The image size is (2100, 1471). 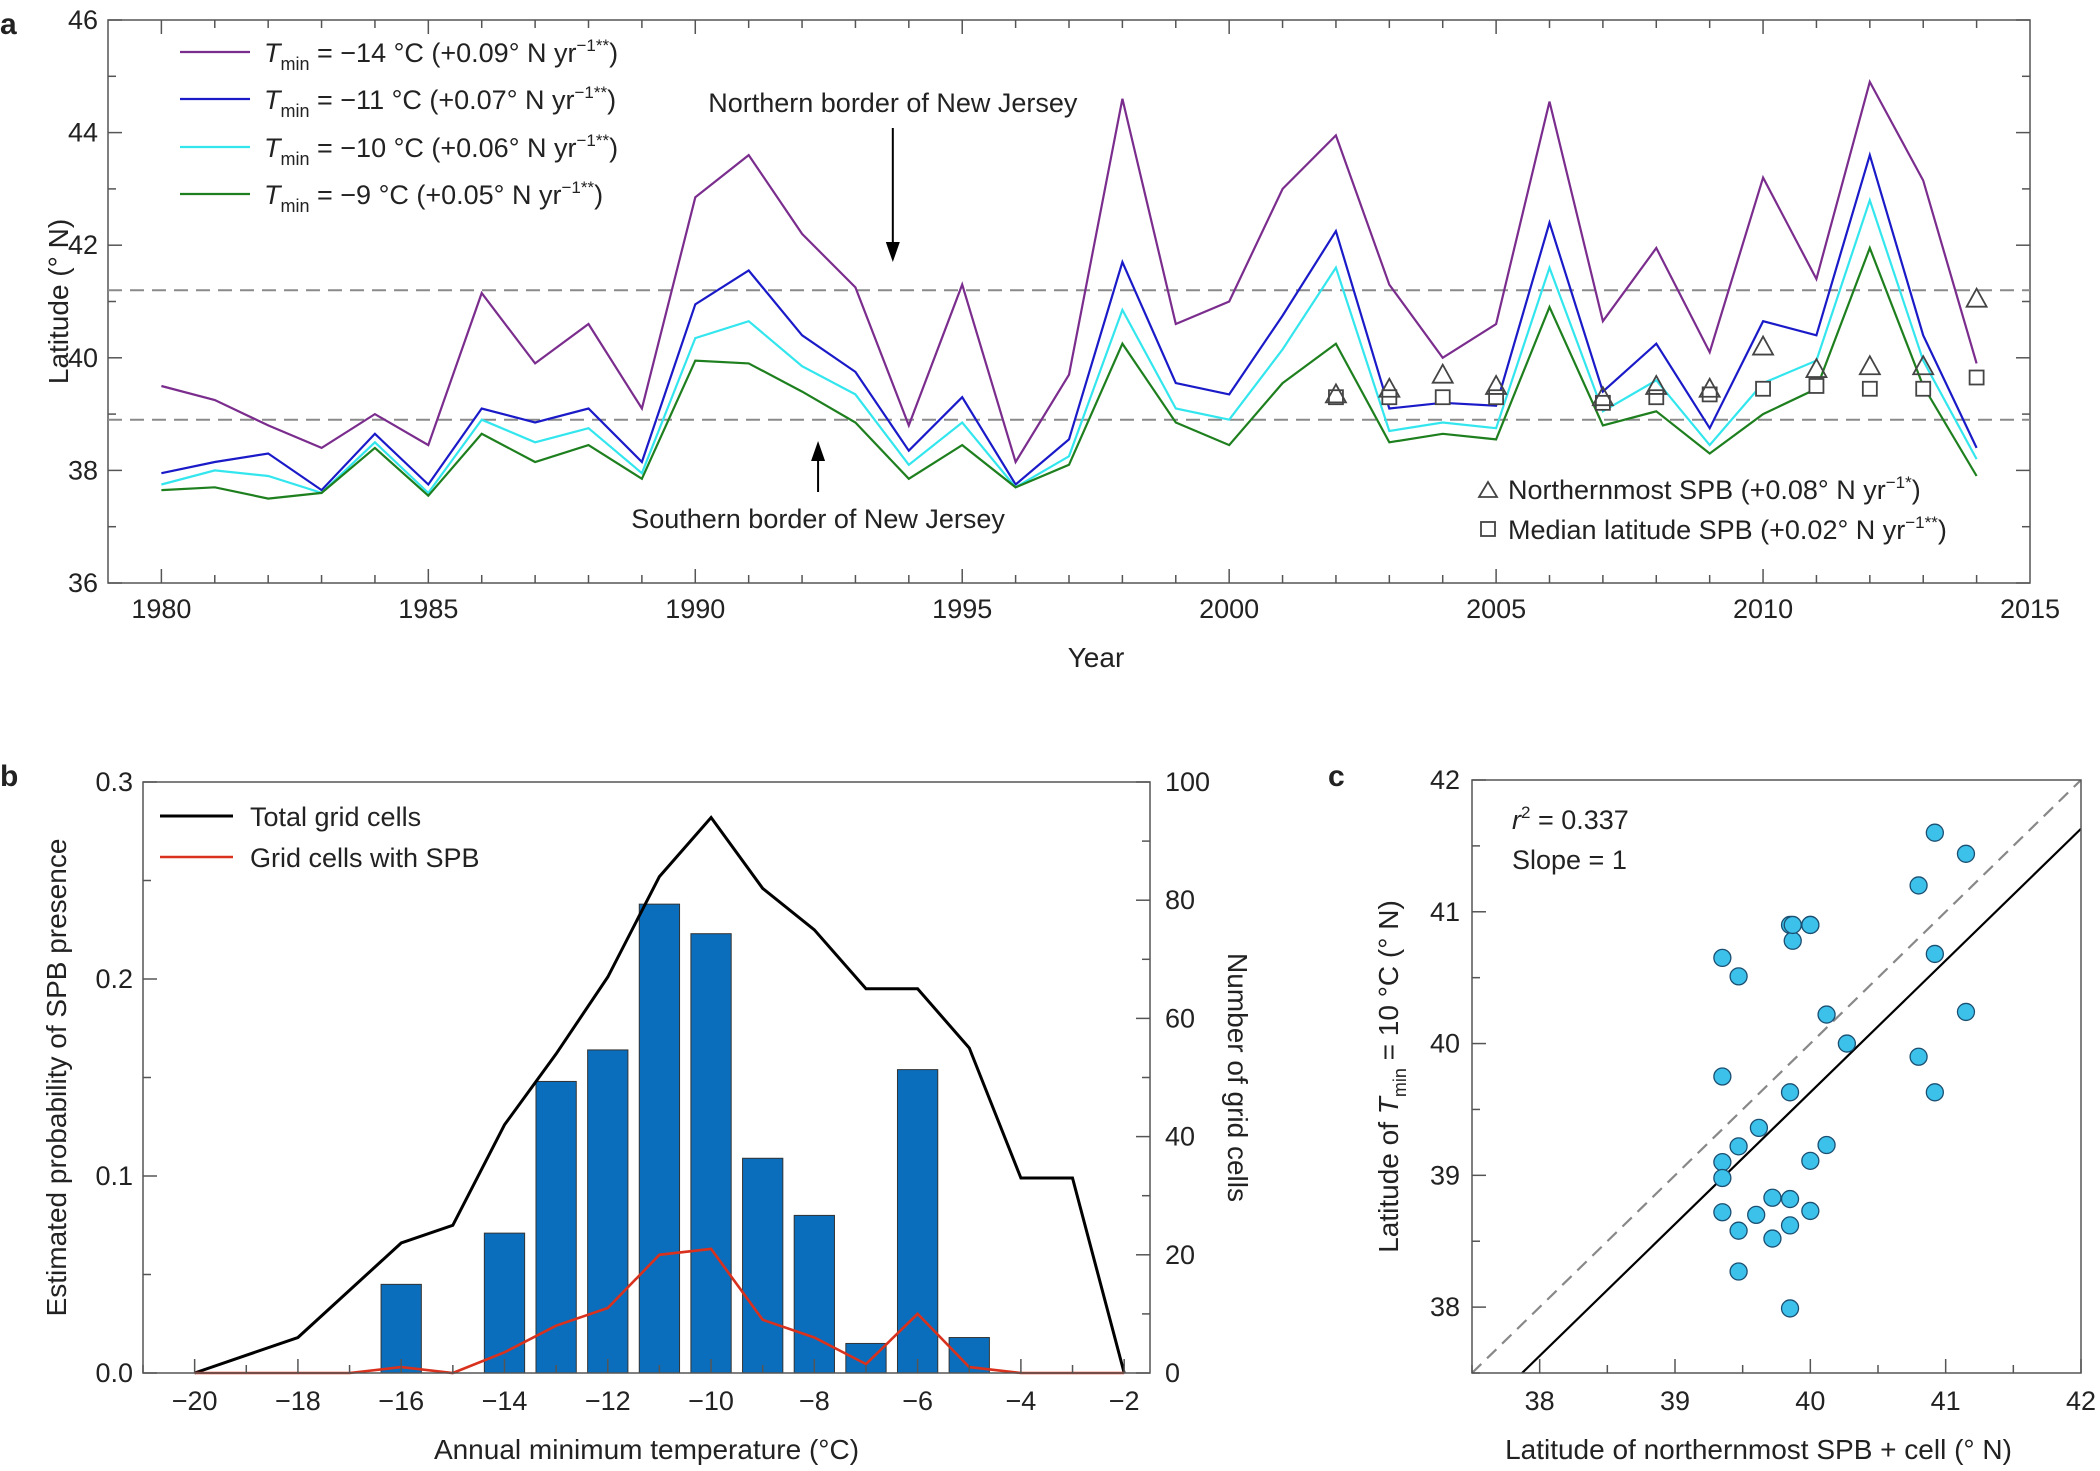 I want to click on x-tick-label: 1995, so click(x=962, y=609).